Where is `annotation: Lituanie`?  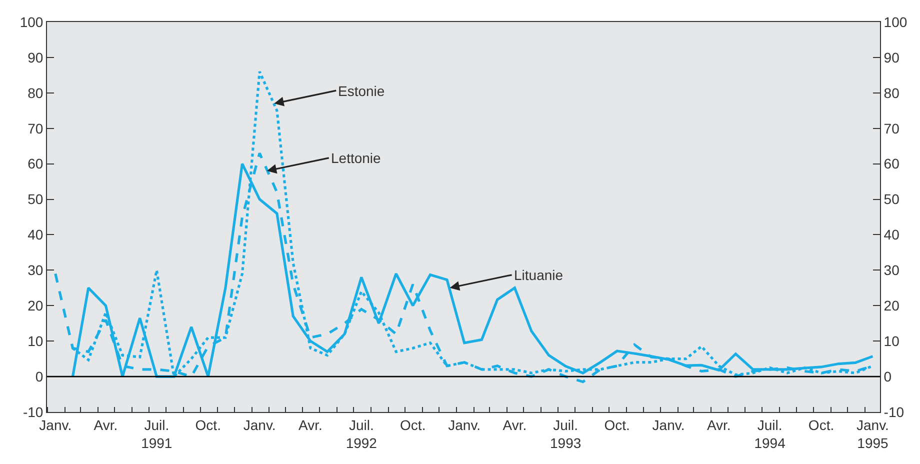
annotation: Lituanie is located at coordinates (539, 275).